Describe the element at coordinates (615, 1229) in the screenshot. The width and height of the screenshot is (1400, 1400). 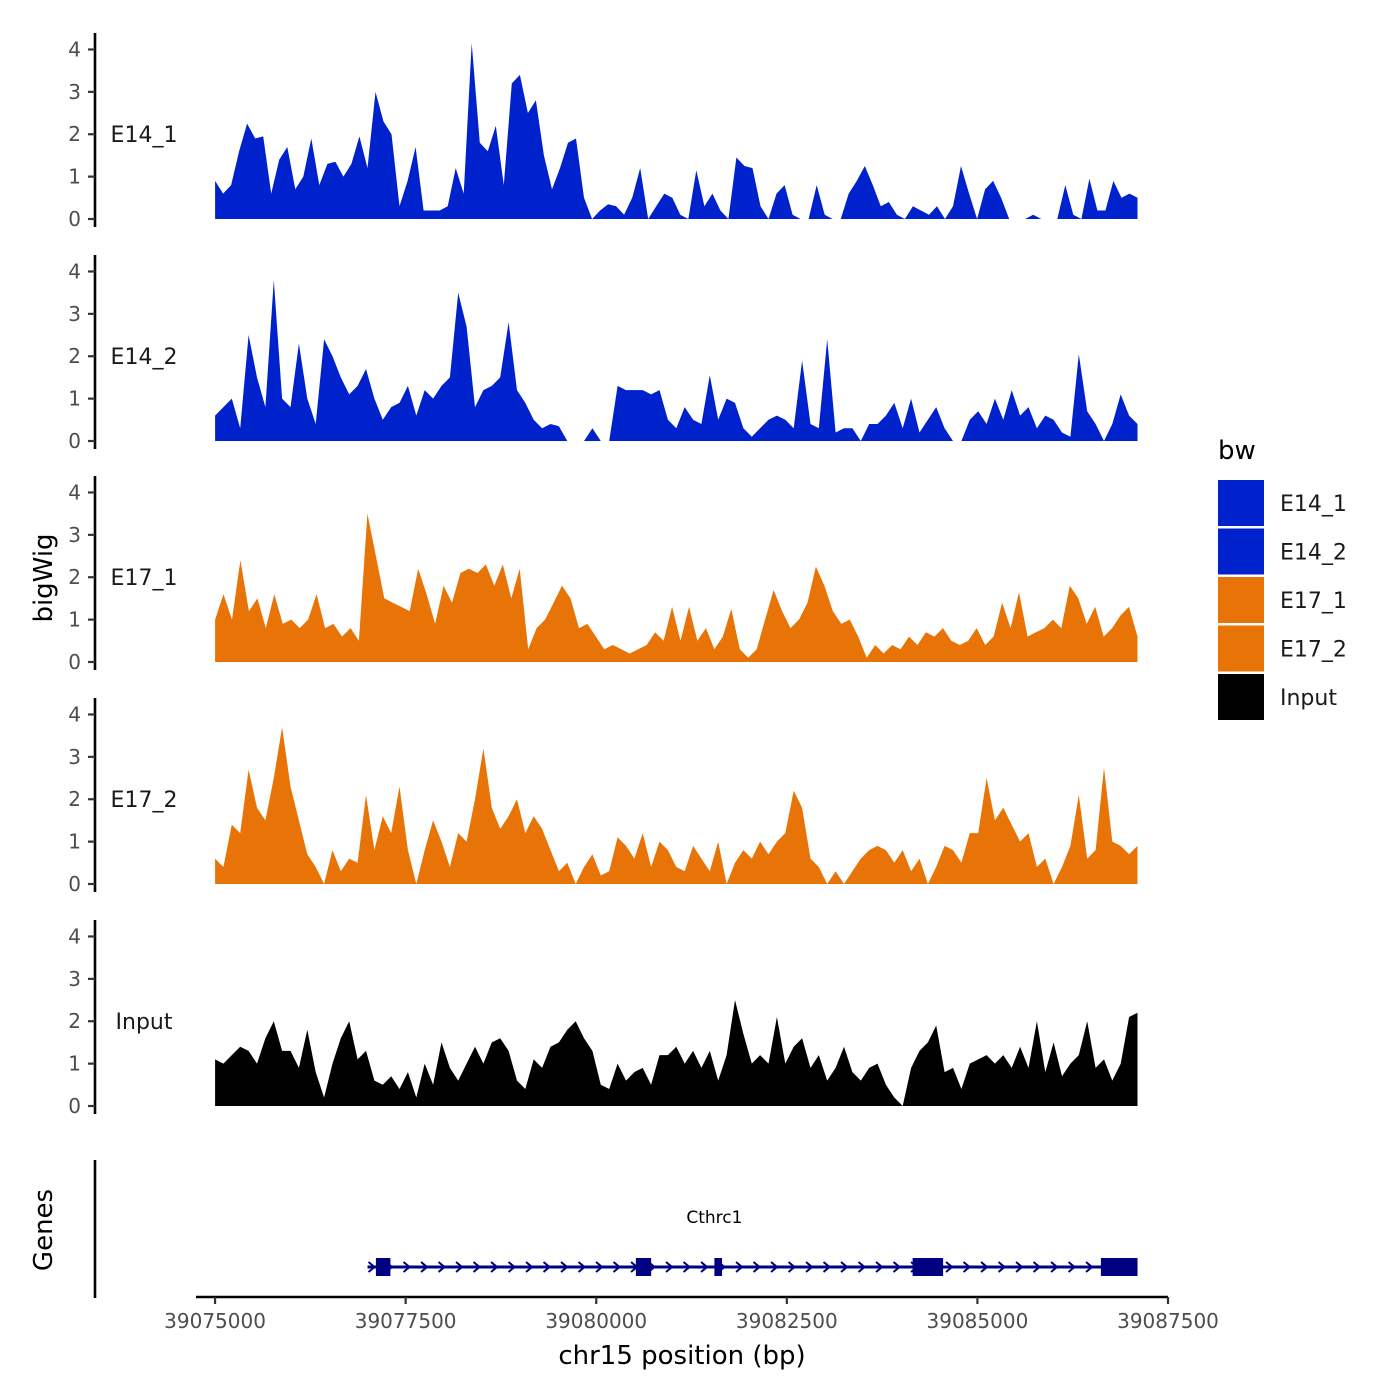
I see `gene-track-panel: Cthrc1` at that location.